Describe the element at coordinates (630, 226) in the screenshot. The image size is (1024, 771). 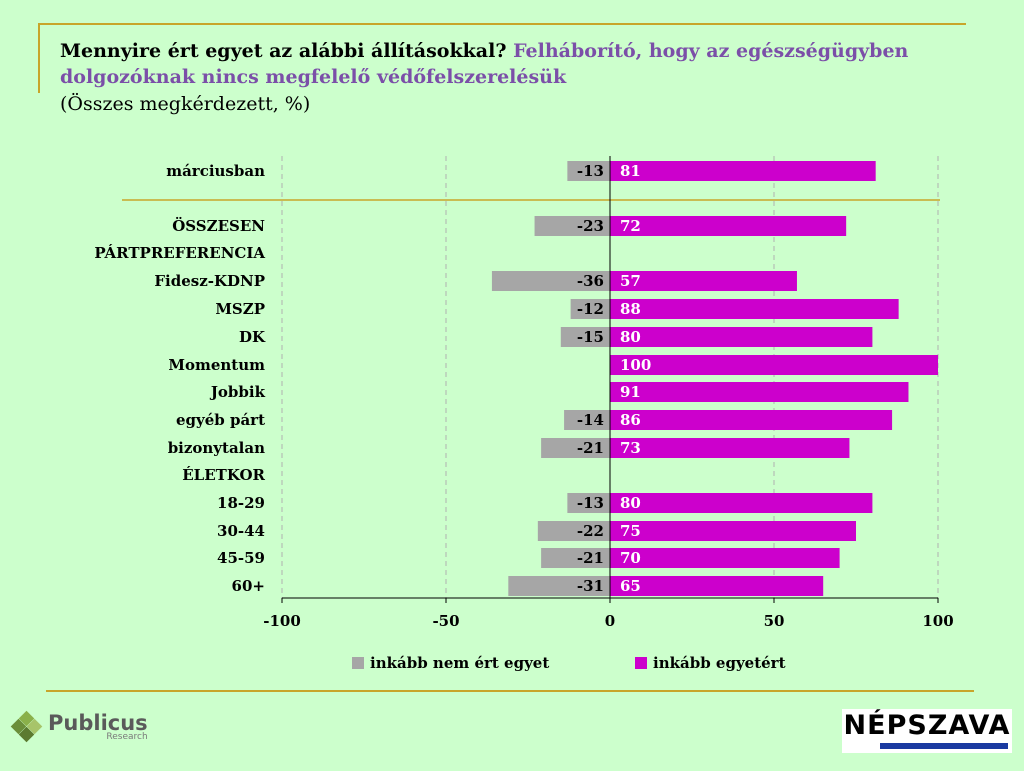
I see `value-agree-1: 72` at that location.